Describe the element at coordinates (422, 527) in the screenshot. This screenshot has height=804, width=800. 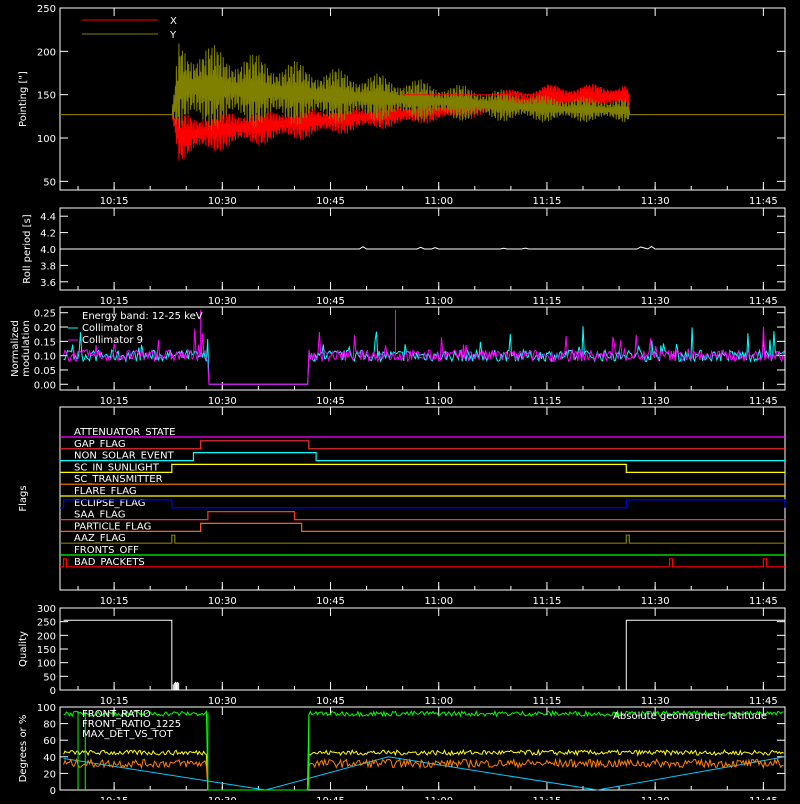
I see `flag-line-particle-flag` at that location.